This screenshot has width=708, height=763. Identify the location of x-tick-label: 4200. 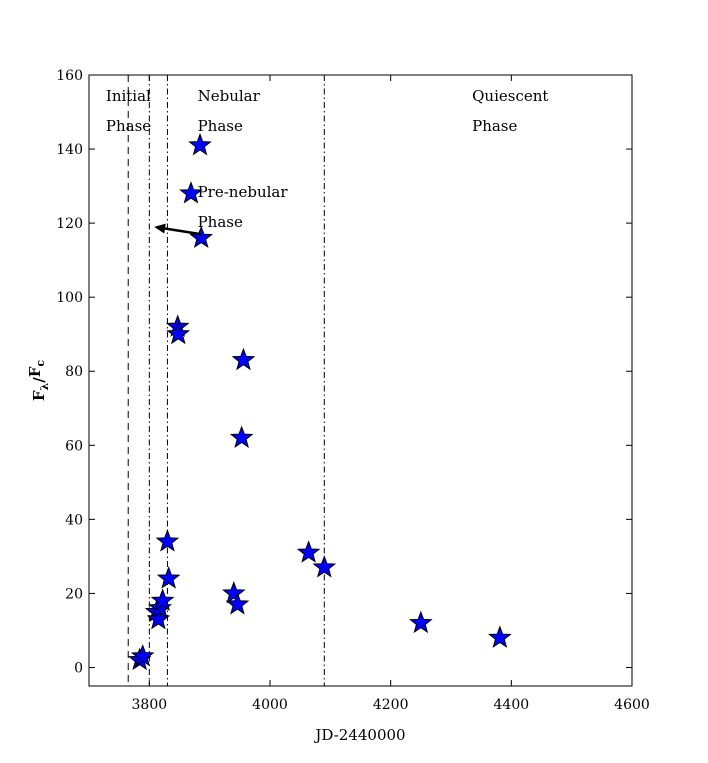
(391, 705).